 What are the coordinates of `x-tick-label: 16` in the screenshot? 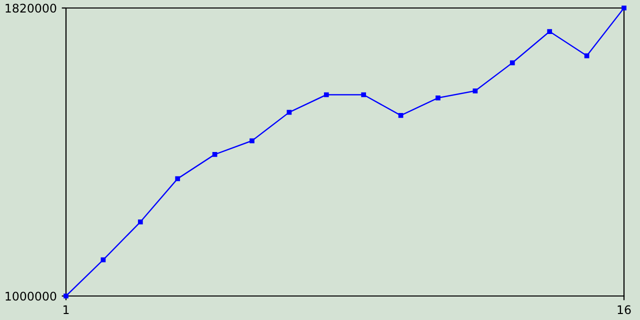 It's located at (624, 309).